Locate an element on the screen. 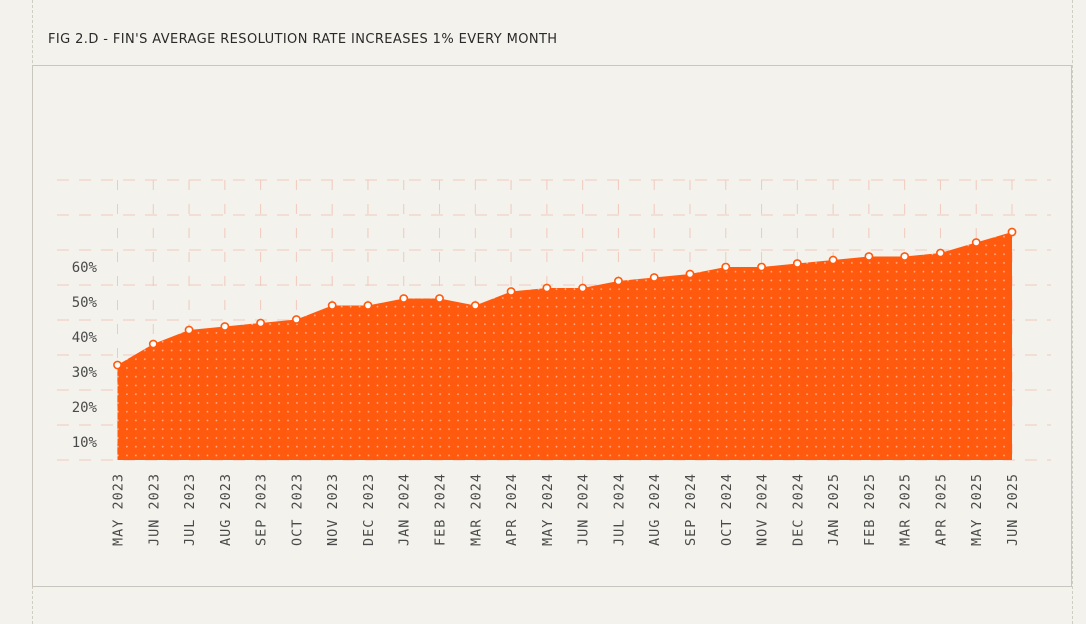  x-tick-label: JAN 2024 is located at coordinates (405, 509).